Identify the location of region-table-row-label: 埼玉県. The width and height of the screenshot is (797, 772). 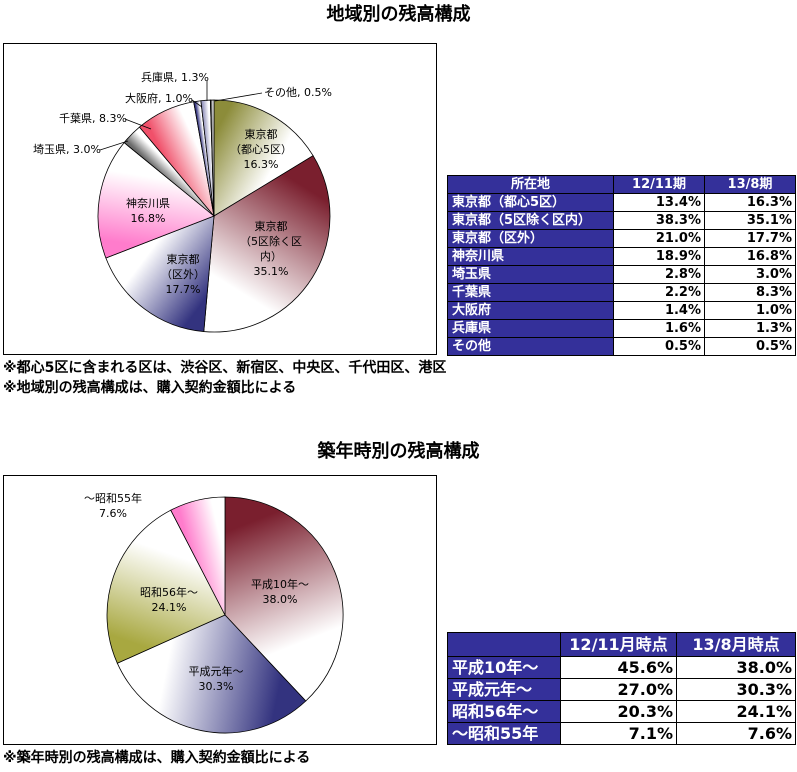
(530, 274).